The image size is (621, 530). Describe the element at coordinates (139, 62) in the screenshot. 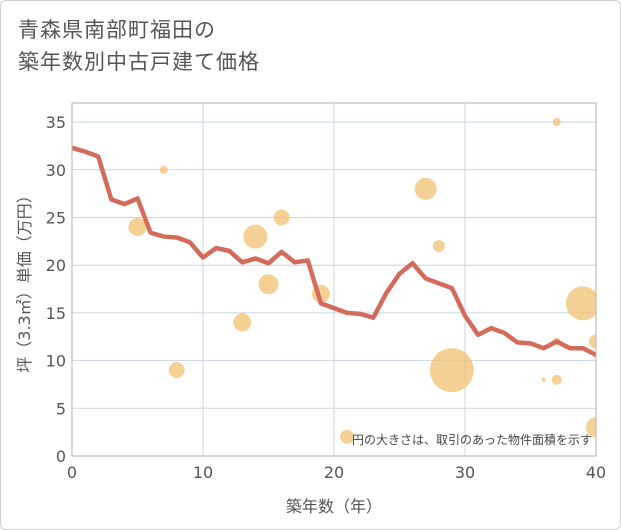

I see `chart-title-line2: 築年数別中古戸建て価格` at that location.